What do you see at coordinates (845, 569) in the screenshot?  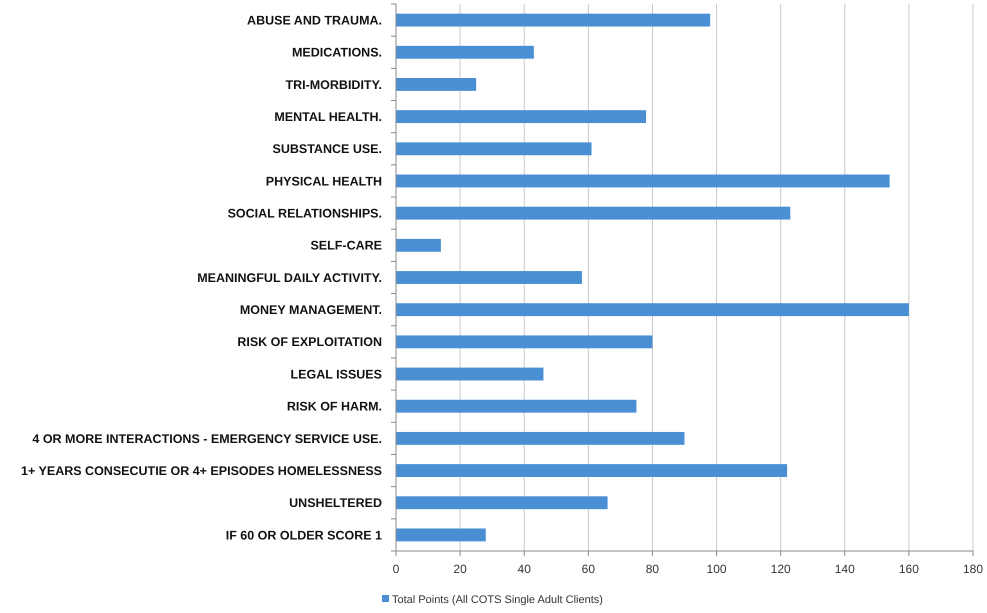 I see `x-tick-label: 140` at bounding box center [845, 569].